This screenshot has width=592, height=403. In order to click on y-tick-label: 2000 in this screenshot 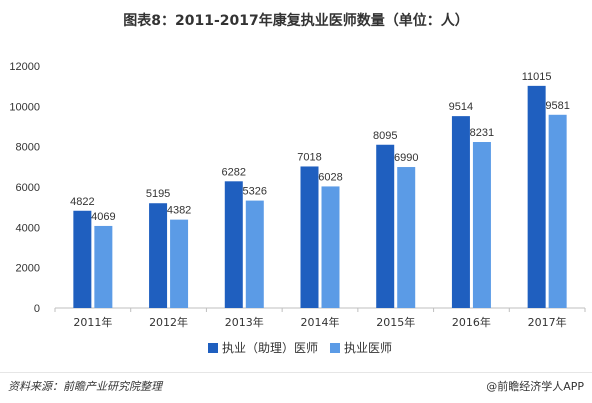, I will do `click(28, 269)`.